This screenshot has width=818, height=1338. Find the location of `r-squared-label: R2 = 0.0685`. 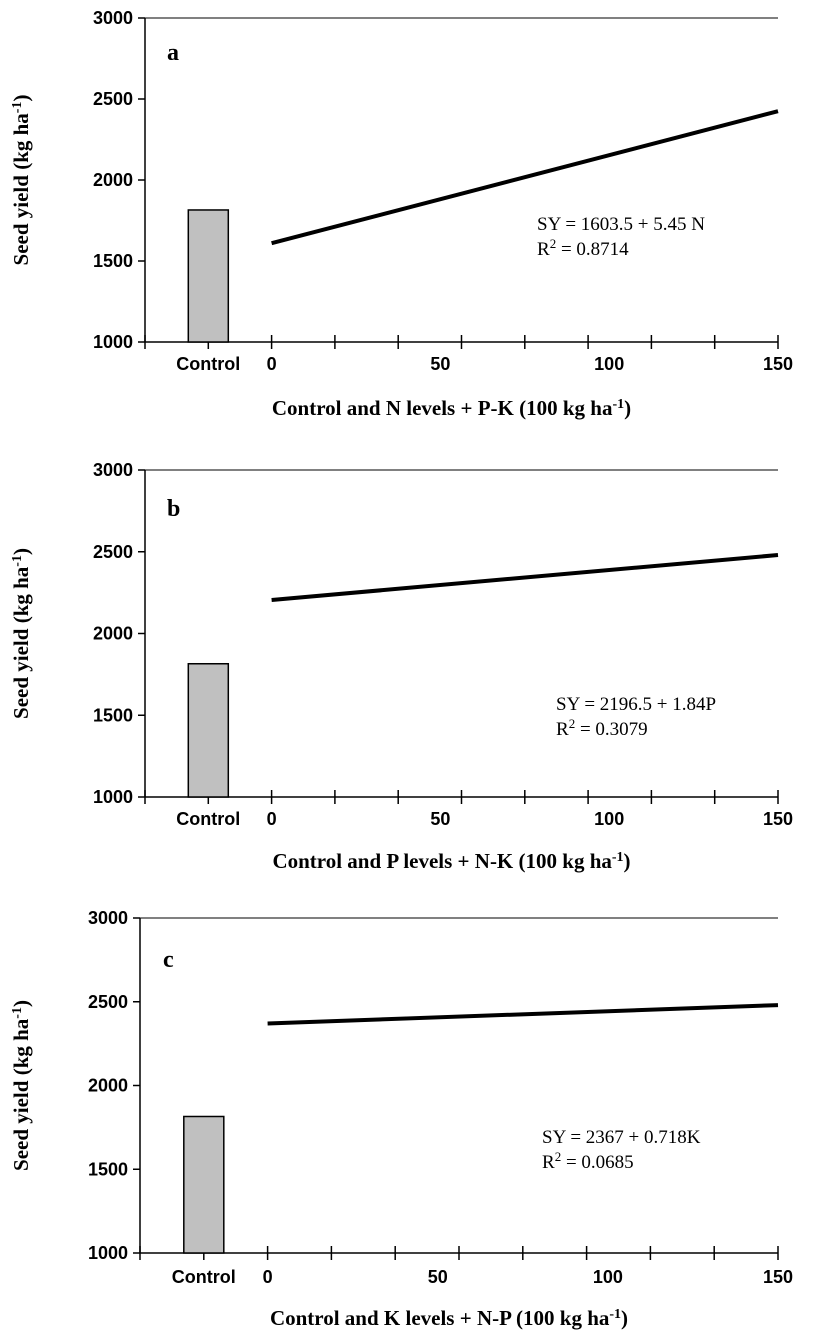

r-squared-label: R2 = 0.0685 is located at coordinates (588, 1161).